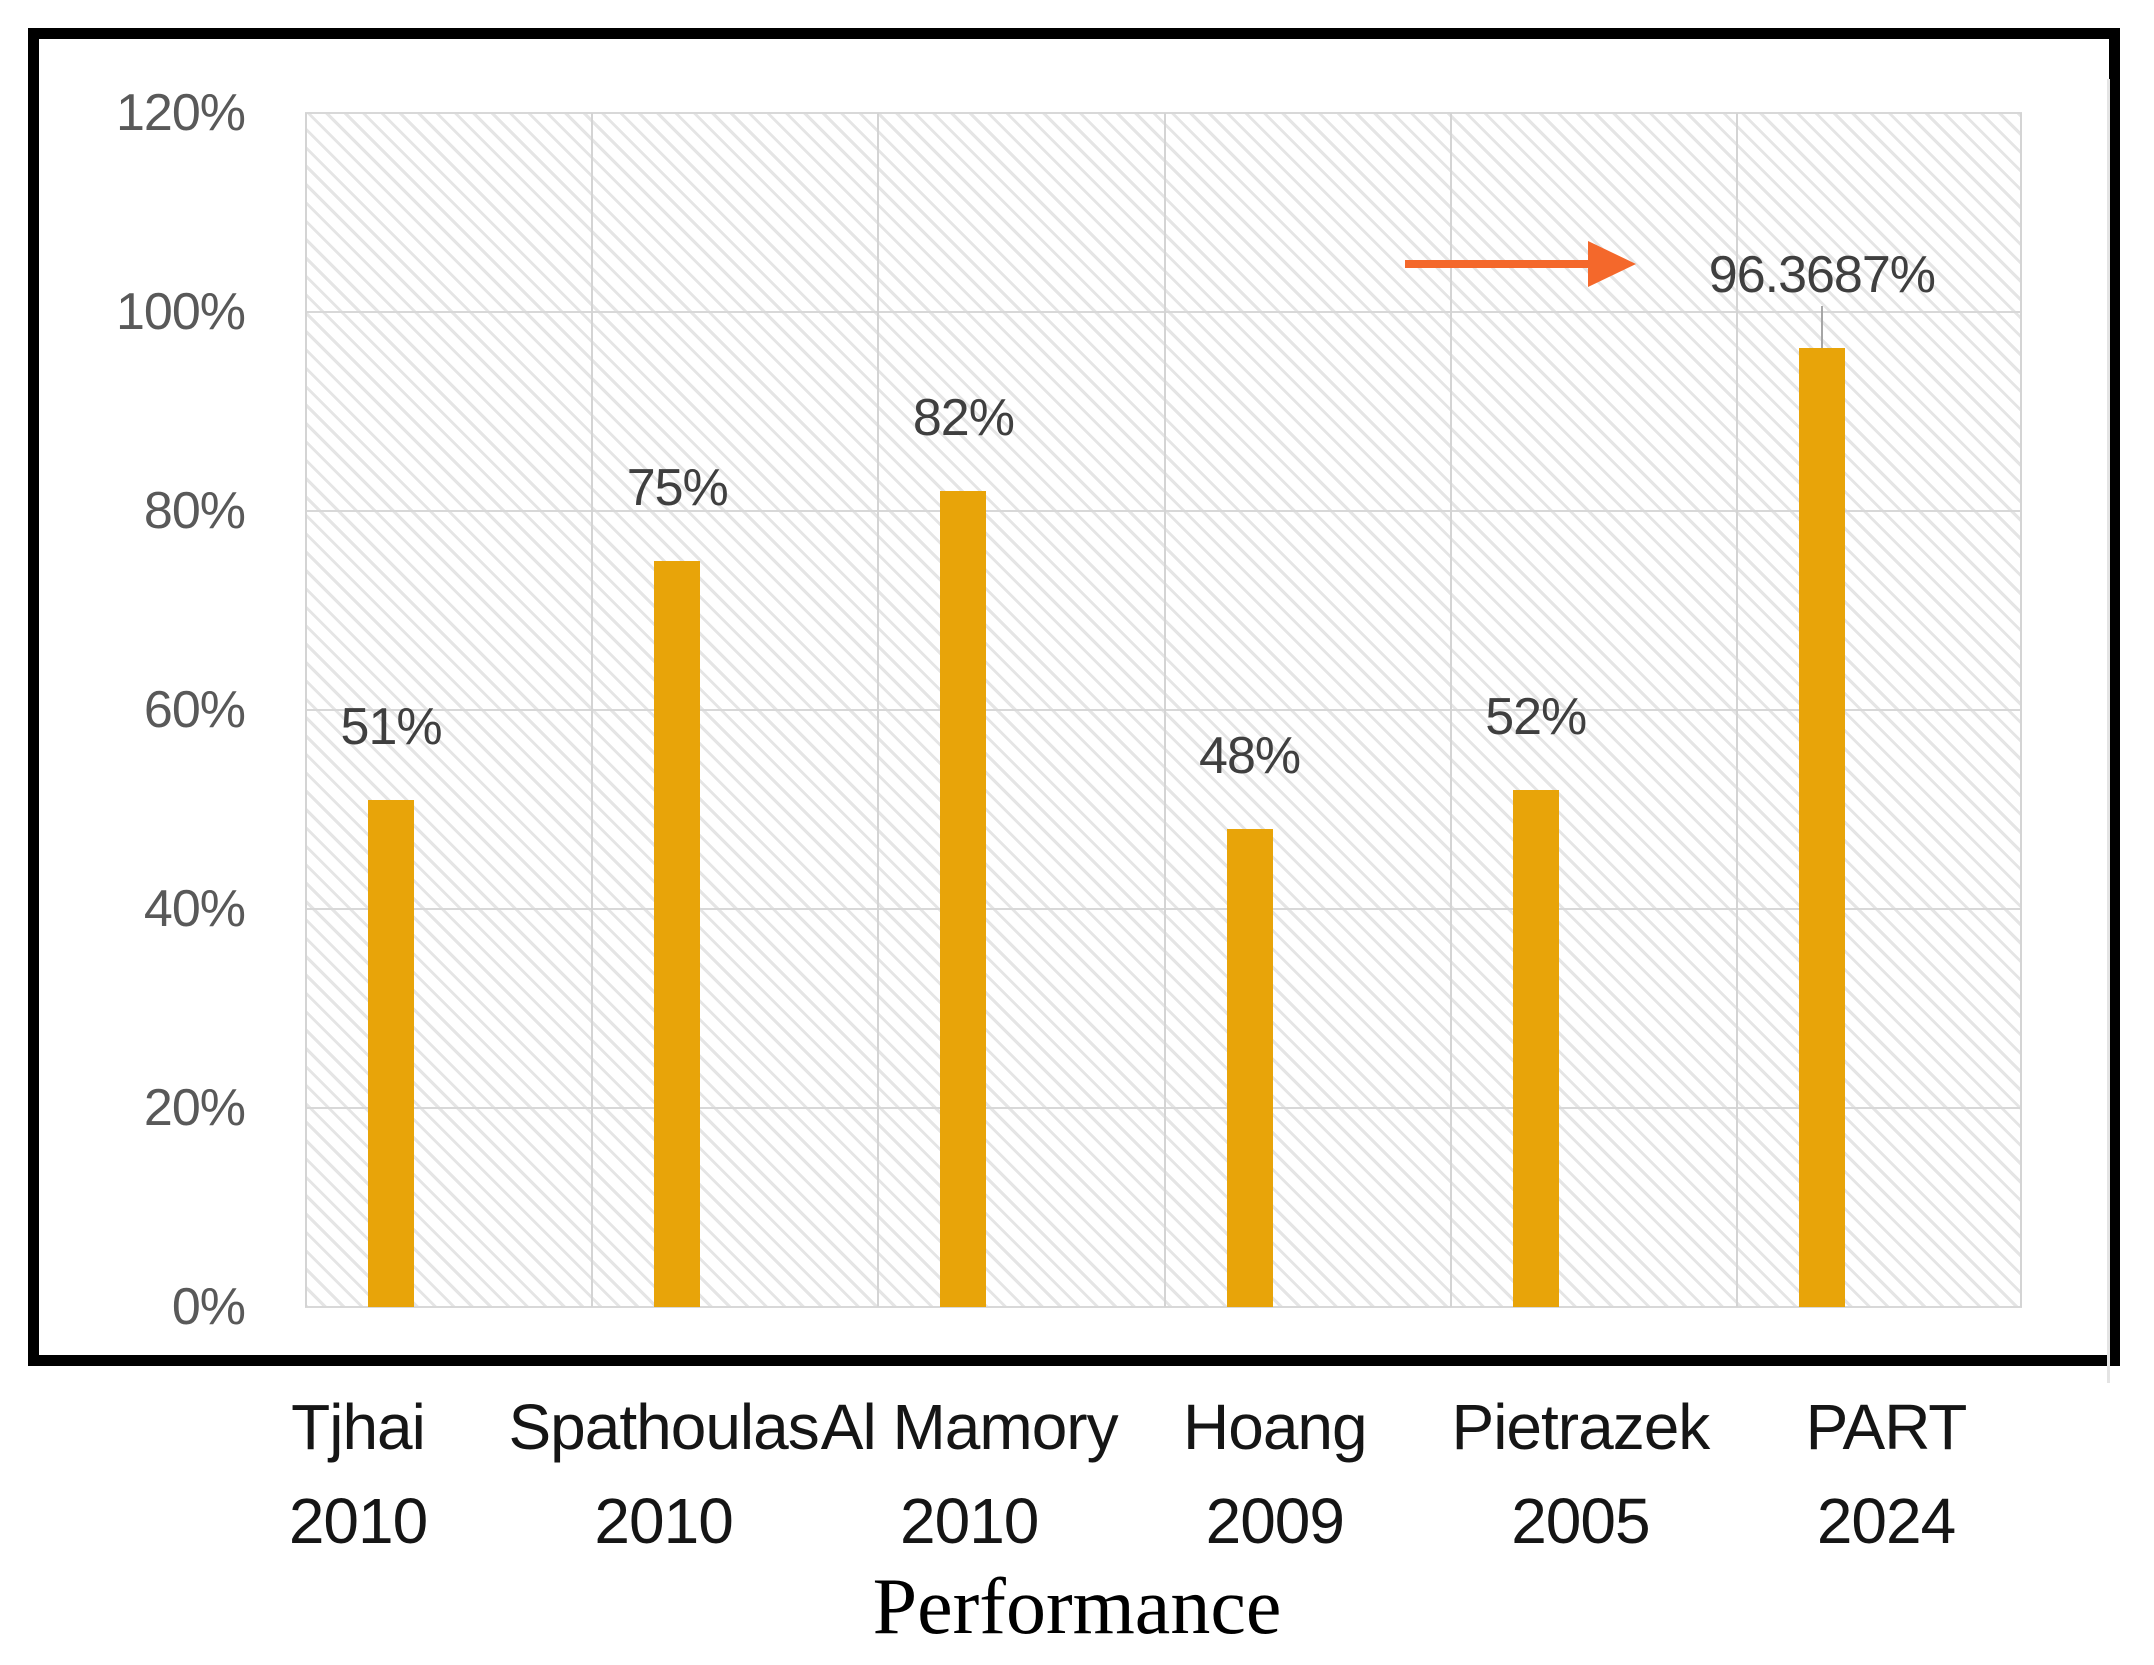  What do you see at coordinates (194, 1108) in the screenshot?
I see `y-axis-tick-label: 20%` at bounding box center [194, 1108].